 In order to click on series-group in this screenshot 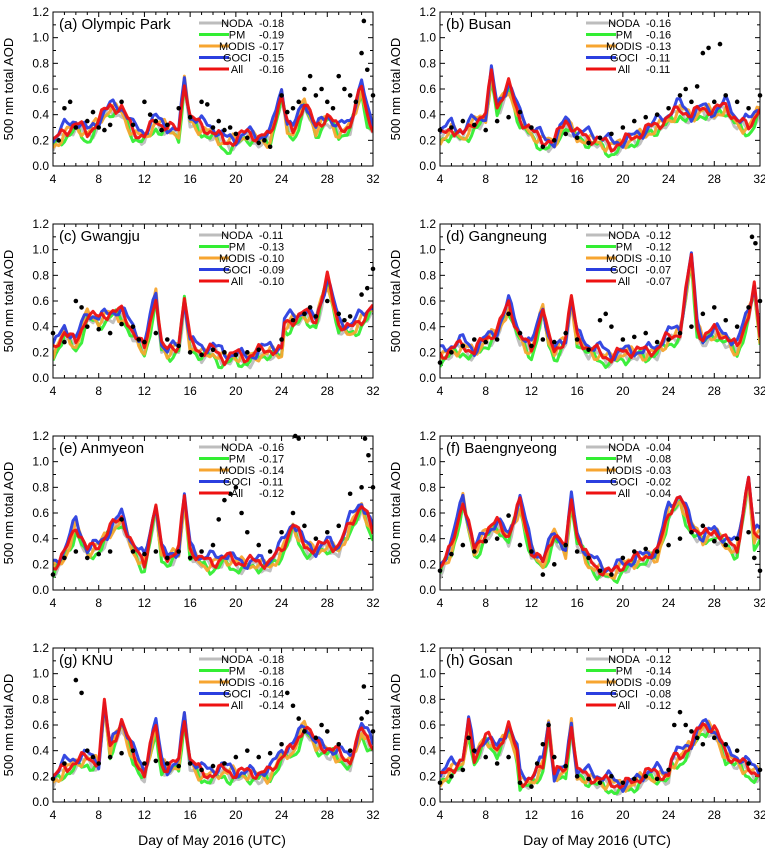, I will do `click(213, 114)`.